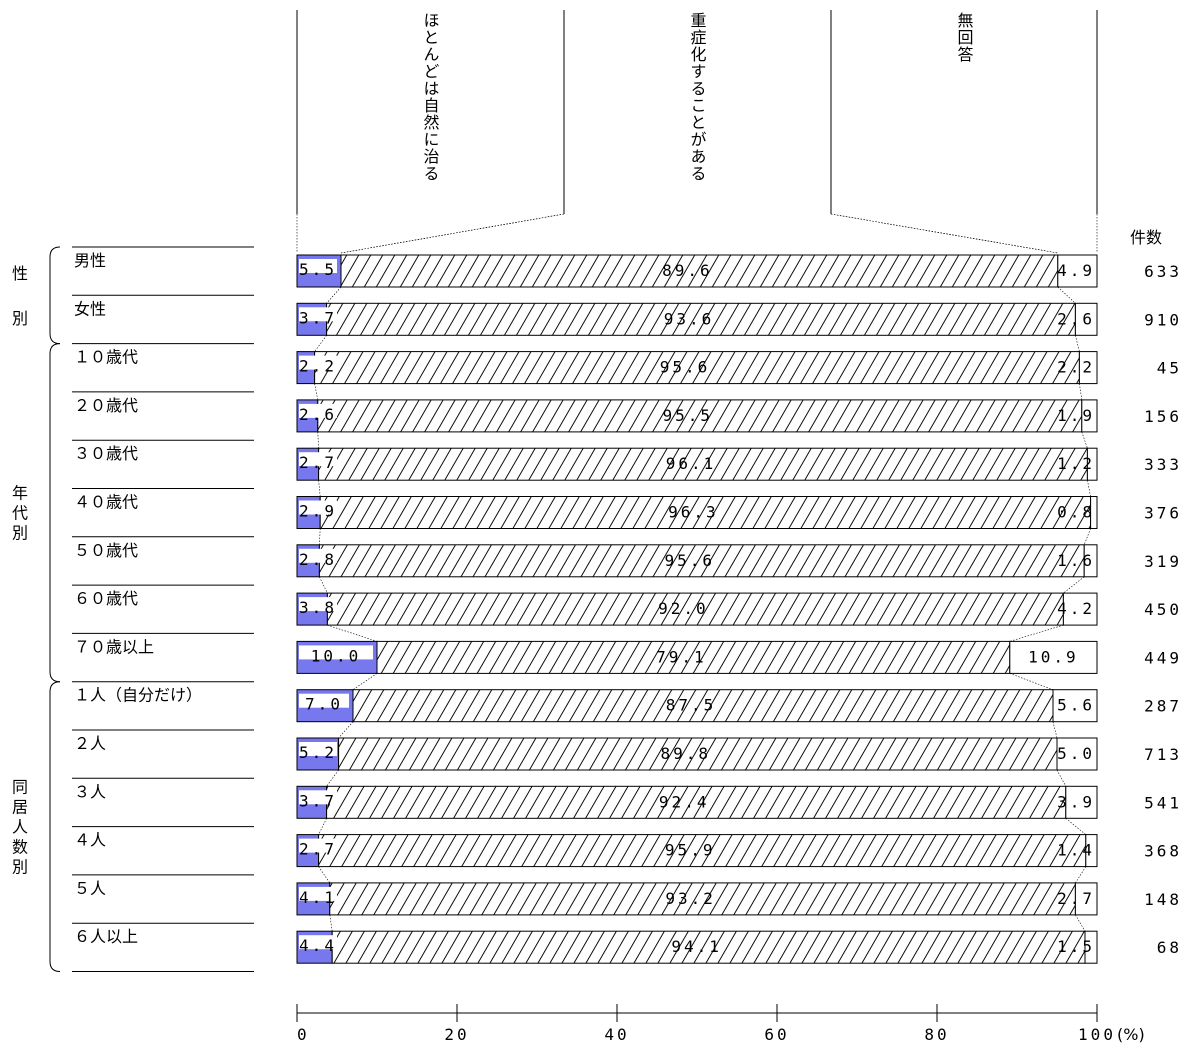  What do you see at coordinates (1163, 271) in the screenshot?
I see `count-value: 633` at bounding box center [1163, 271].